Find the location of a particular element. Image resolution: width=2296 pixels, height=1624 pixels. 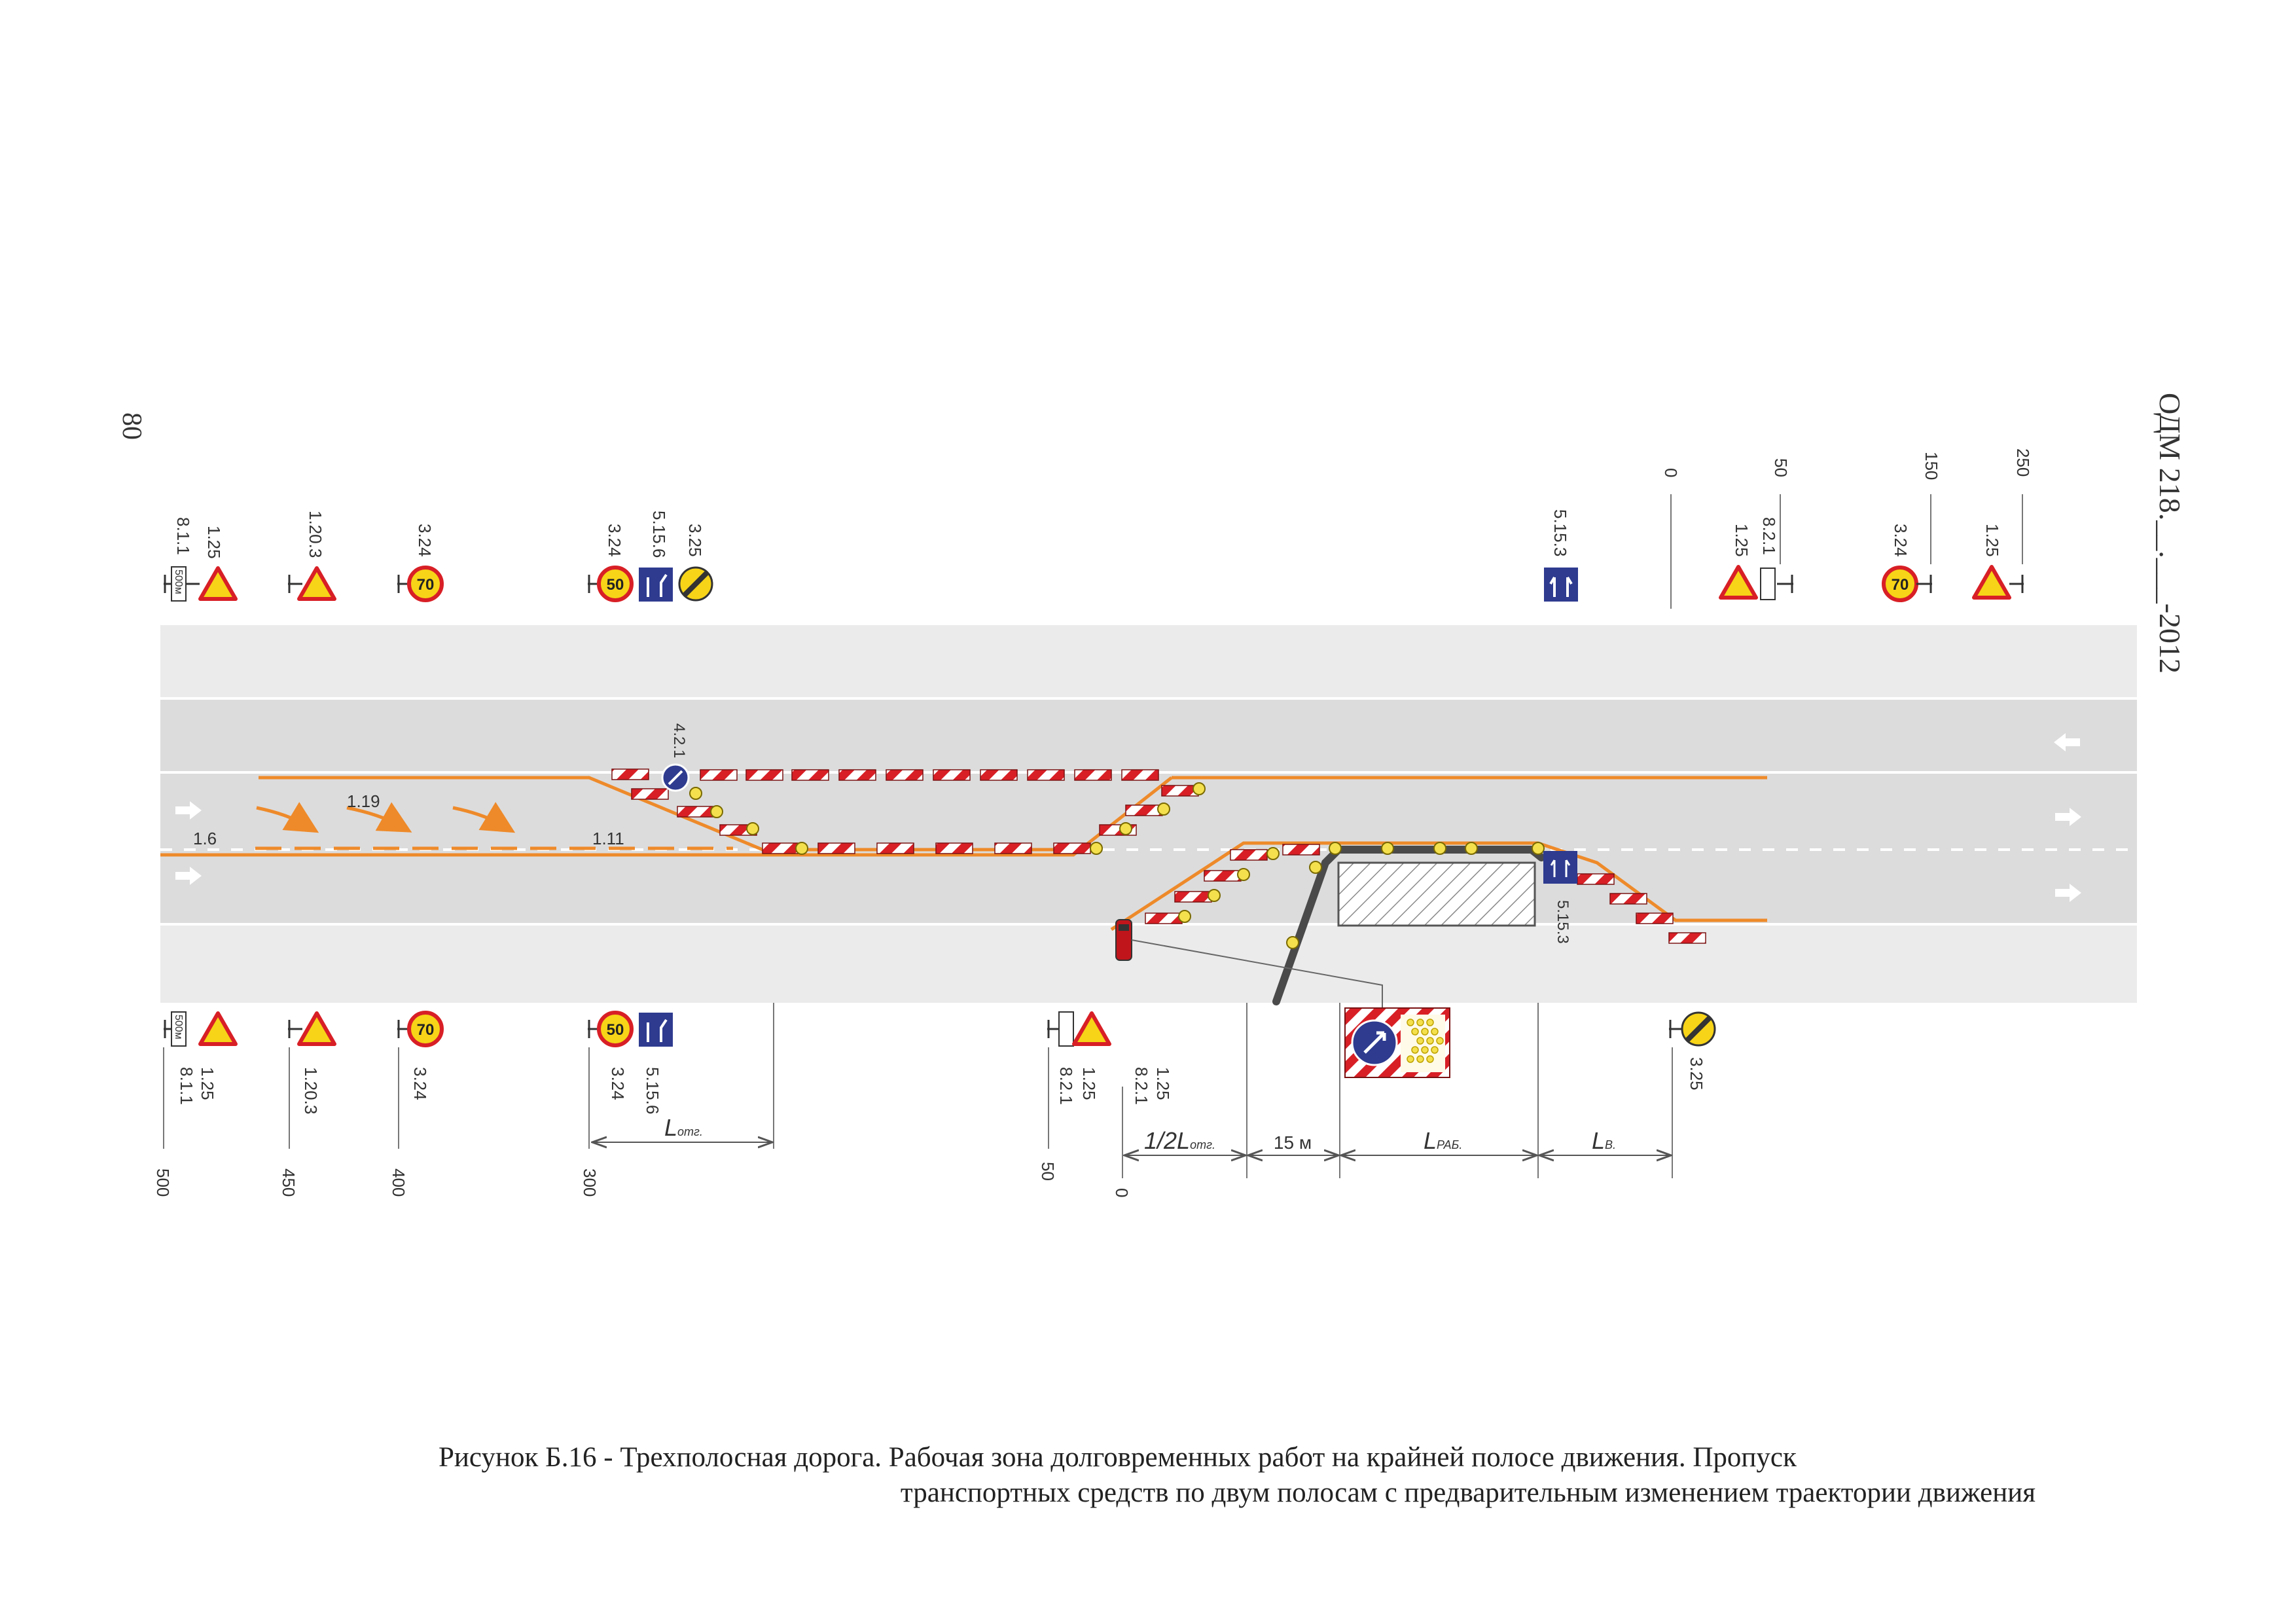

work-zone-hatched is located at coordinates (1436, 894).